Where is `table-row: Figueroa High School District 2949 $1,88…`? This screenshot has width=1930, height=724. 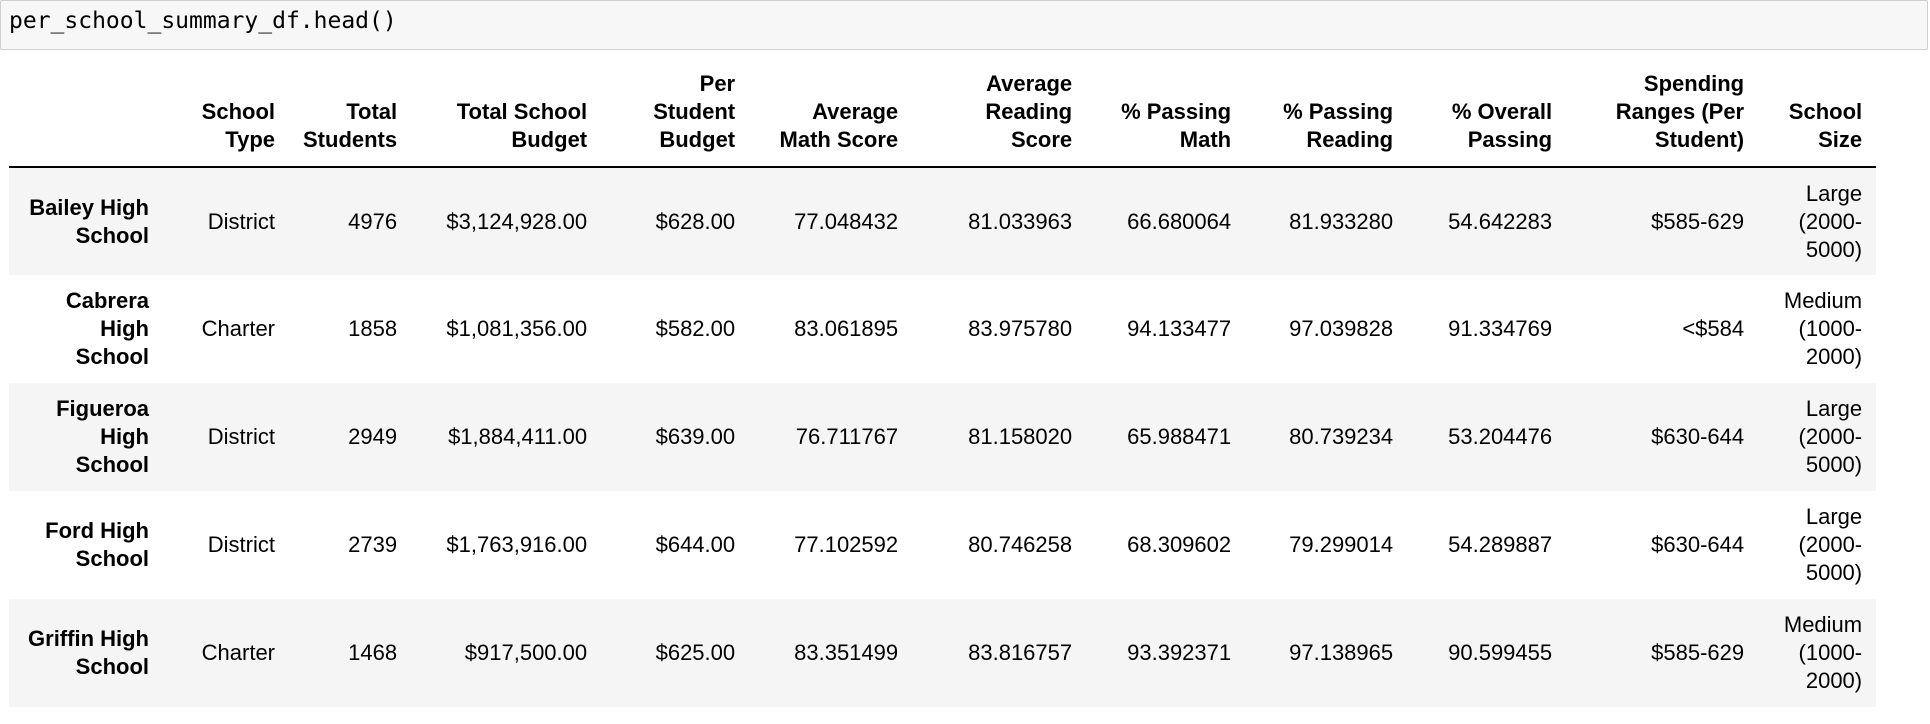 table-row: Figueroa High School District 2949 $1,88… is located at coordinates (943, 437).